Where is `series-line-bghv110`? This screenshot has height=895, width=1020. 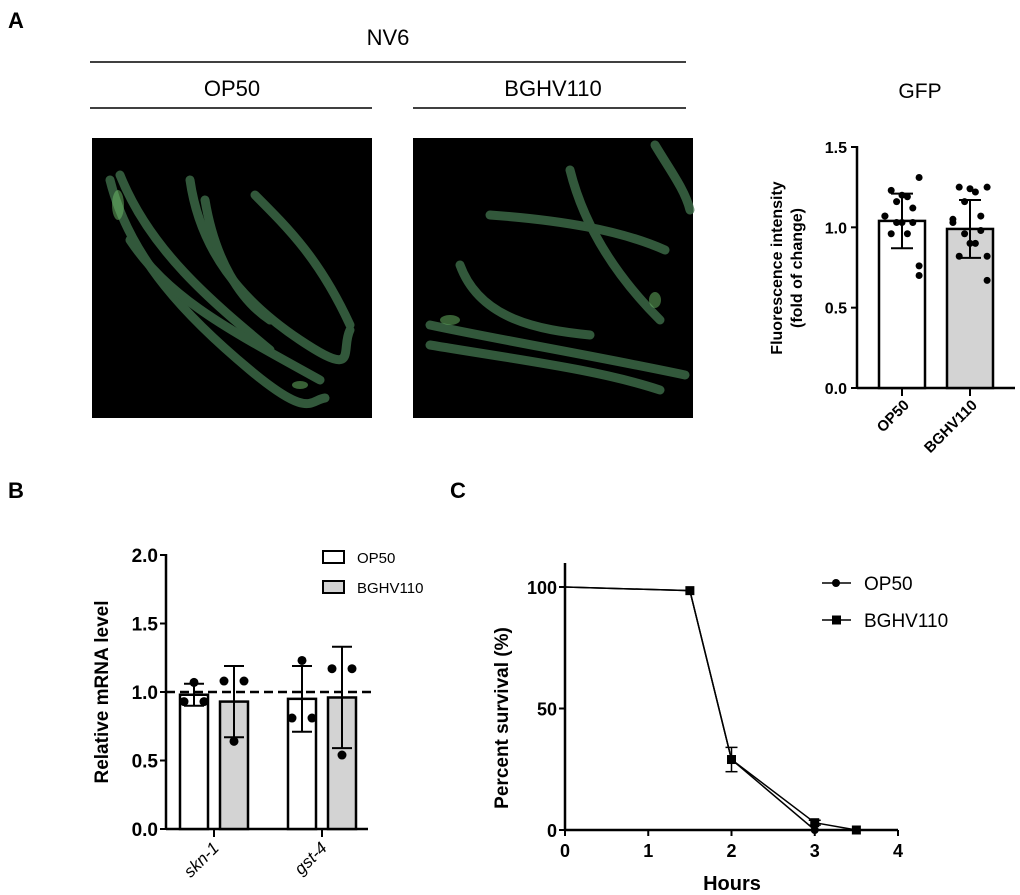
series-line-bghv110 is located at coordinates (710, 708).